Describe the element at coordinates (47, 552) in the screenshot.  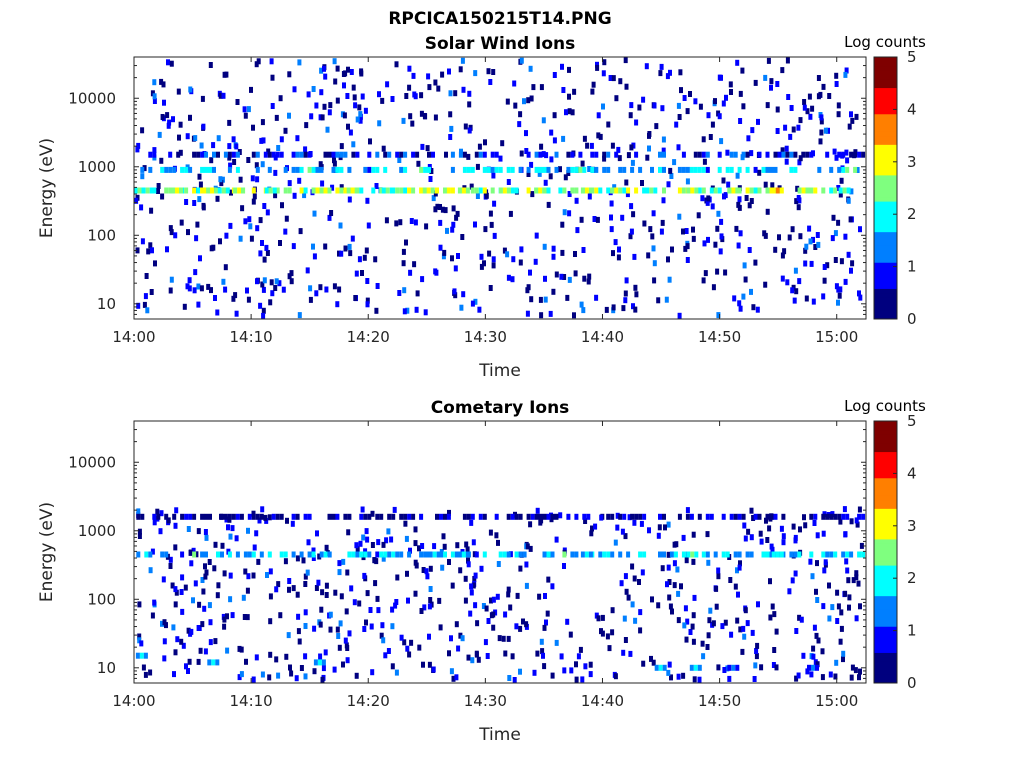
I see `cometary-ylabel: Energy (eV)` at that location.